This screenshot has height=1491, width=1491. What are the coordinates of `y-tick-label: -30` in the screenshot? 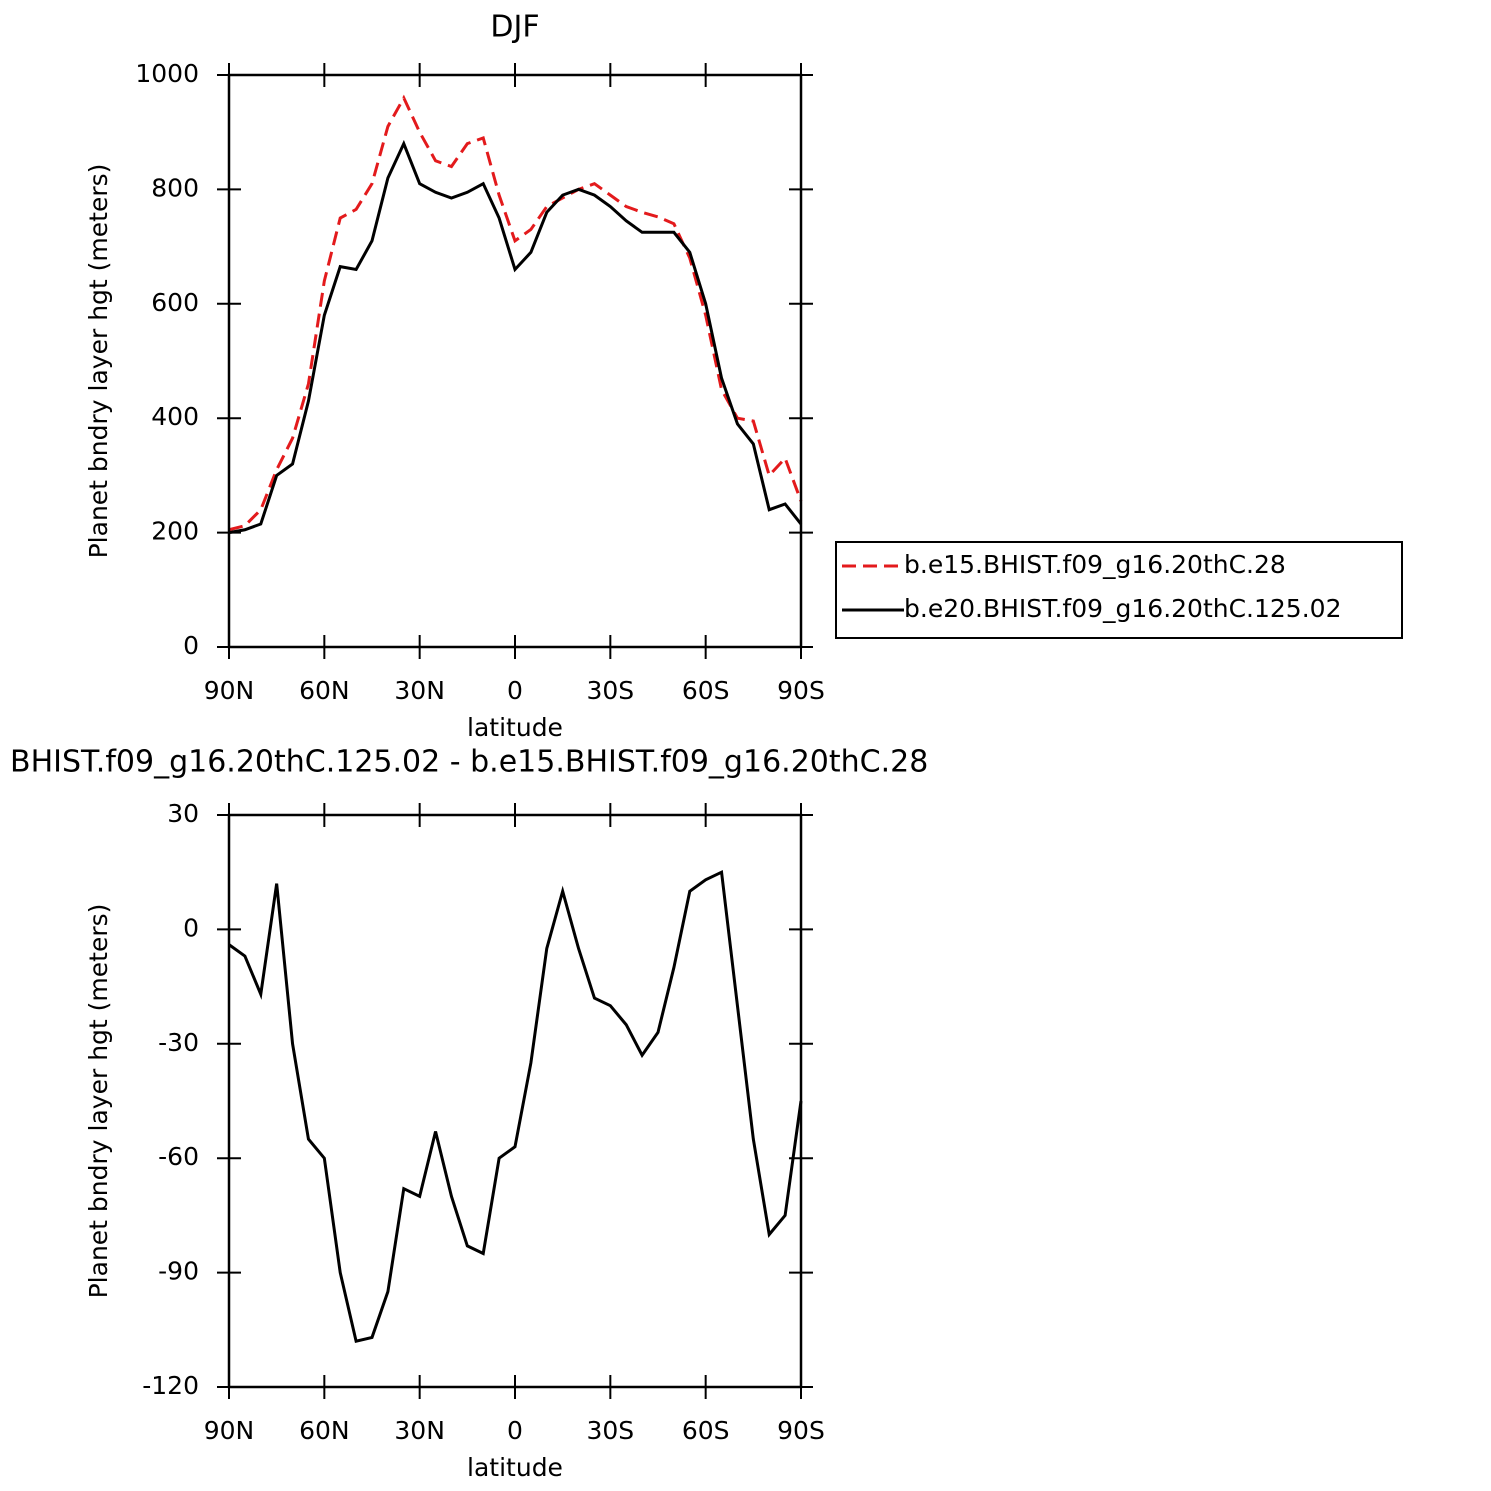 It's located at (178, 1042).